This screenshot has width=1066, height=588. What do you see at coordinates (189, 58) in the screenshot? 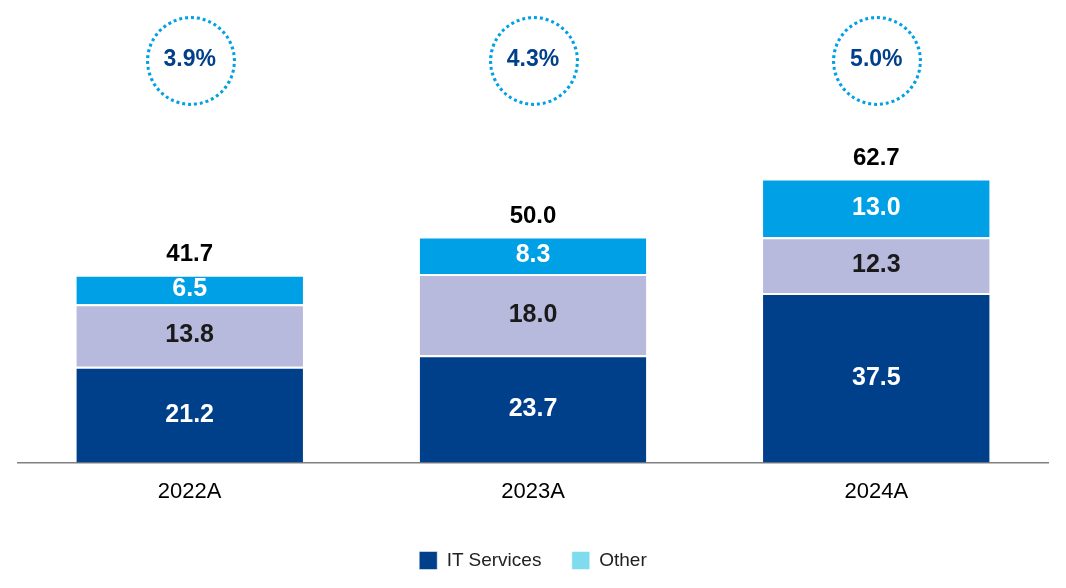
I see `text: 3.9%` at bounding box center [189, 58].